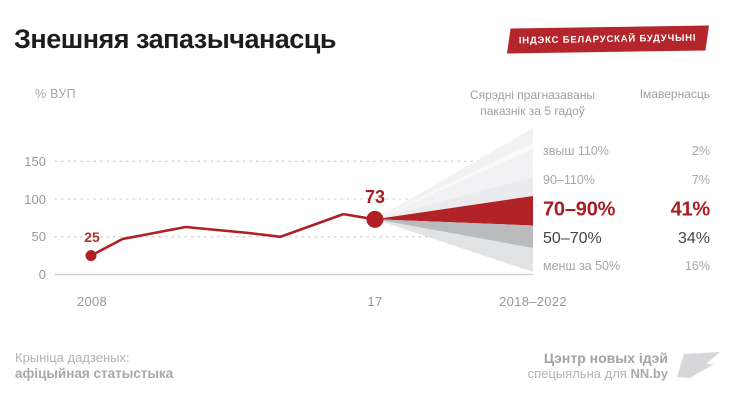 This screenshot has height=403, width=732. Describe the element at coordinates (572, 238) in the screenshot. I see `band-range-label: 50–70%` at that location.